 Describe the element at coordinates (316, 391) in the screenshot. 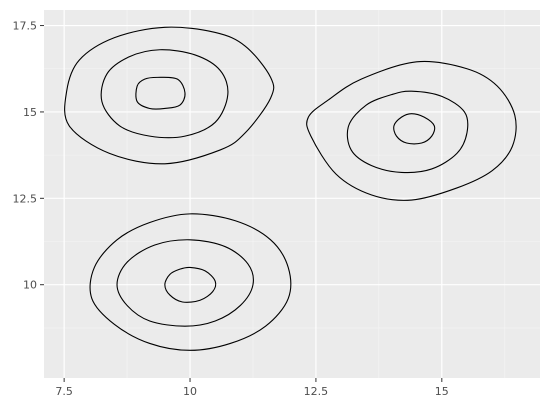

I see `x-tick-label: 12.5` at that location.